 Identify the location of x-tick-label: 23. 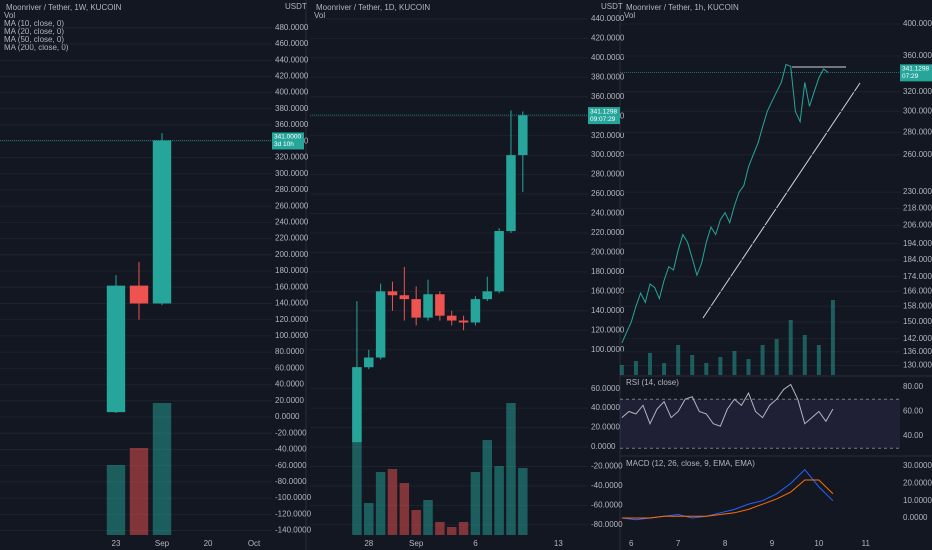
(116, 543).